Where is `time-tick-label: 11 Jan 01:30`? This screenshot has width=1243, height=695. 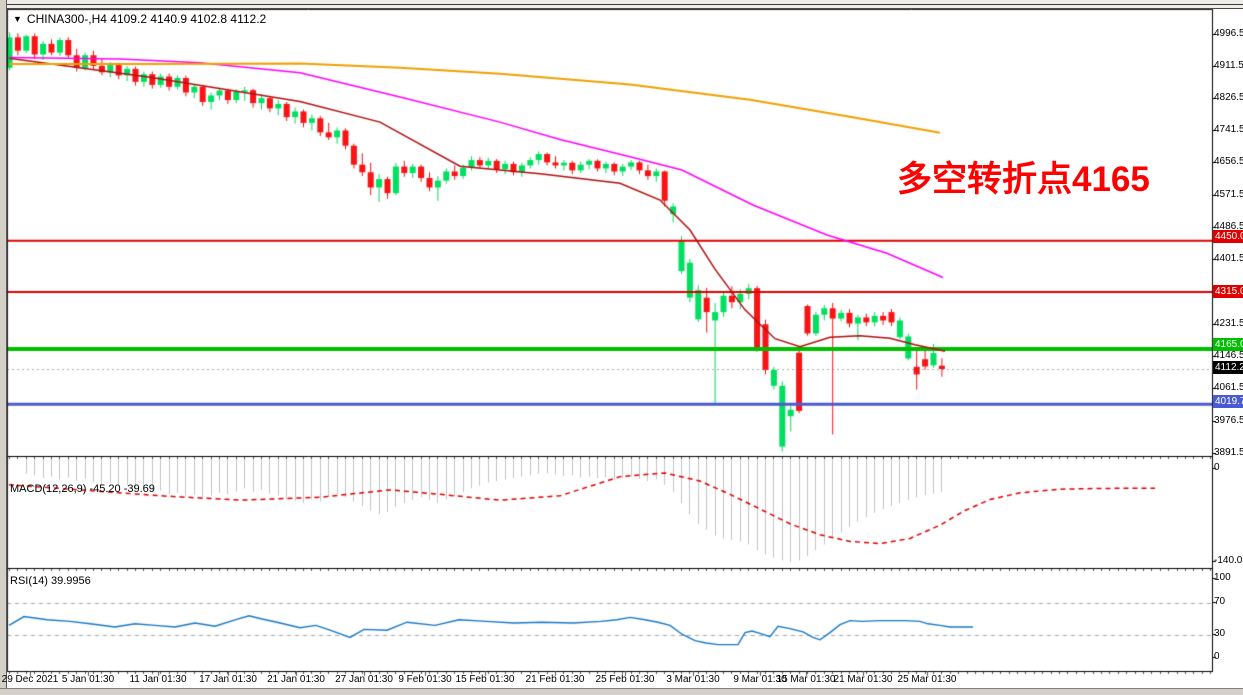 time-tick-label: 11 Jan 01:30 is located at coordinates (158, 679).